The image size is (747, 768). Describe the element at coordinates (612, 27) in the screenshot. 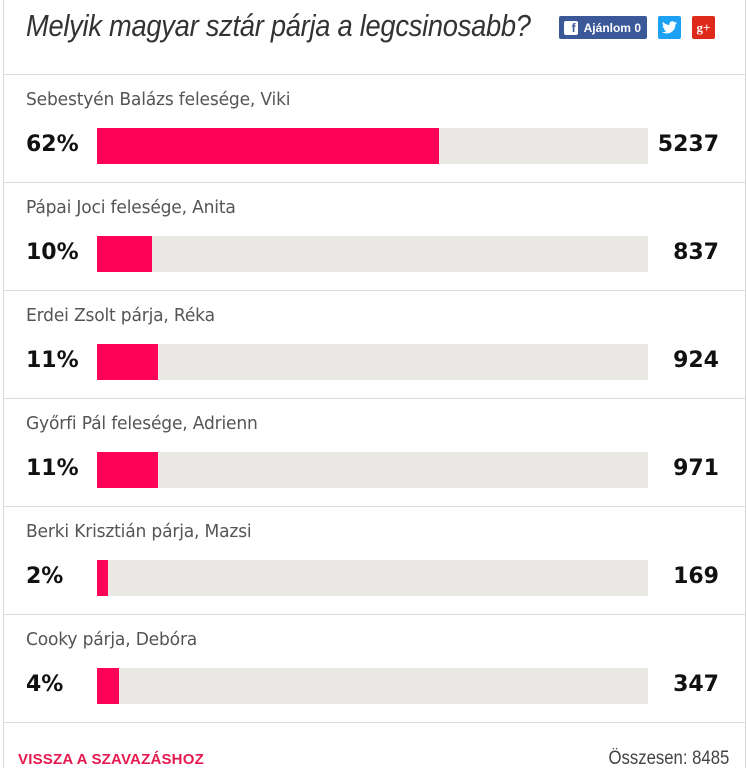

I see `facebook-like-label: Ajánlom 0` at that location.